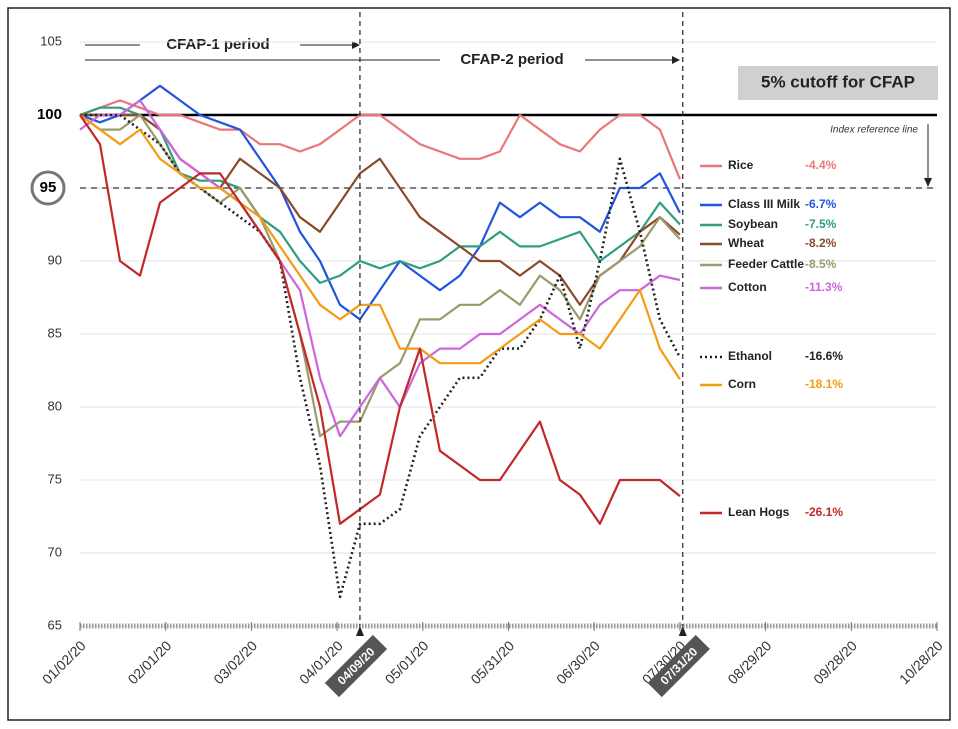 This screenshot has width=958, height=729. Describe the element at coordinates (55, 332) in the screenshot. I see `y-tick-label: 85` at that location.